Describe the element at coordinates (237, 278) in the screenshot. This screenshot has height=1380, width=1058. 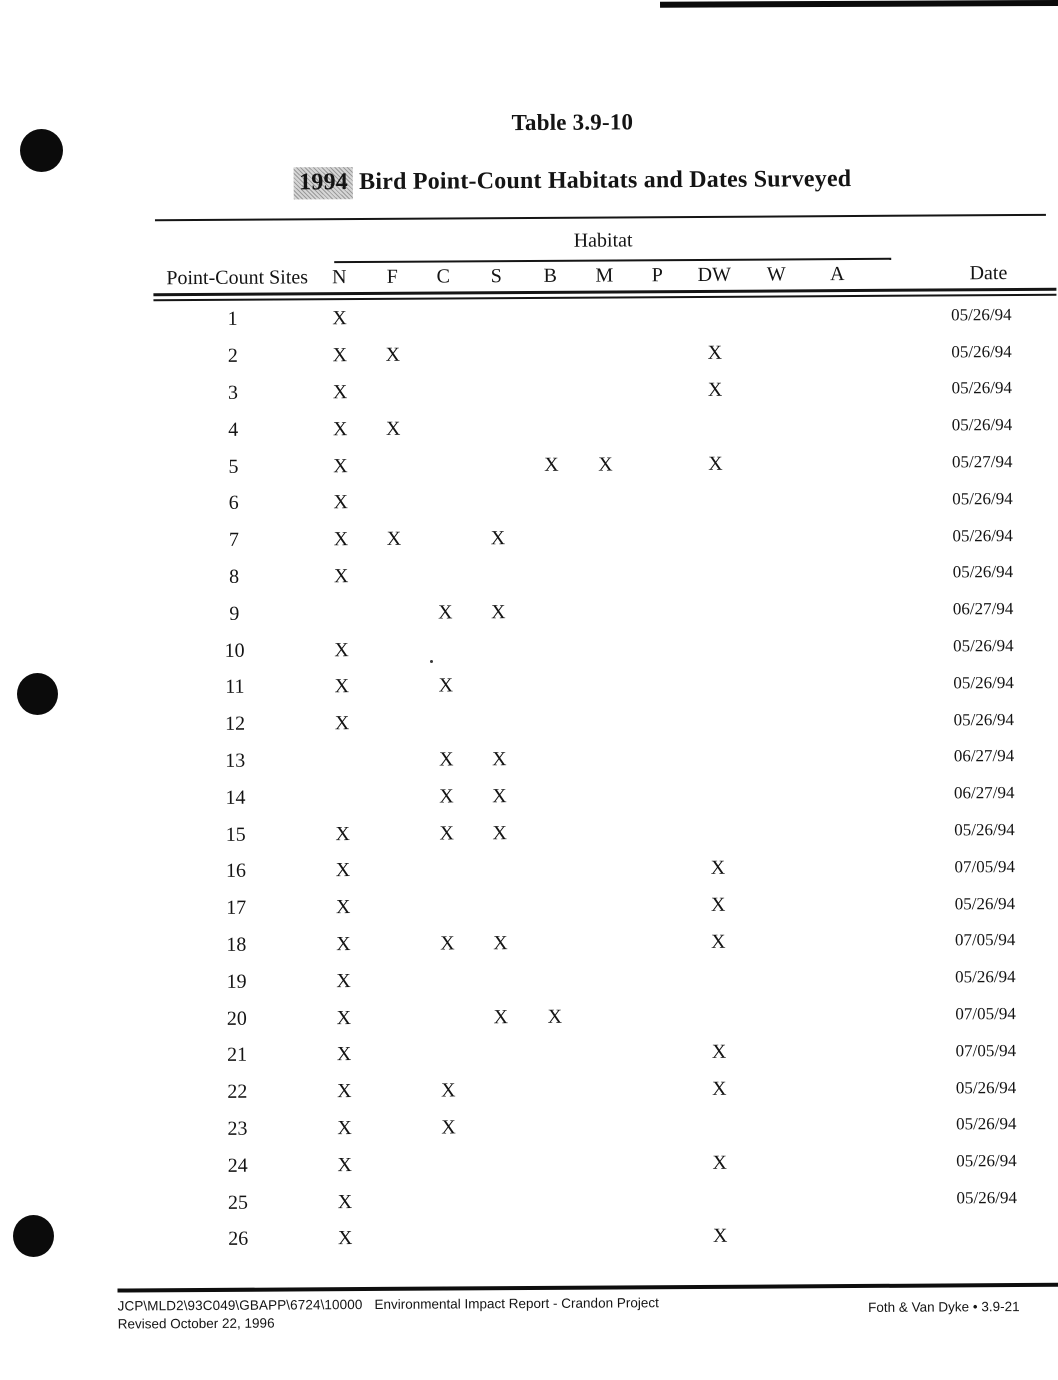
I see `column-header-point-count-sites: Point-Count Sites` at that location.